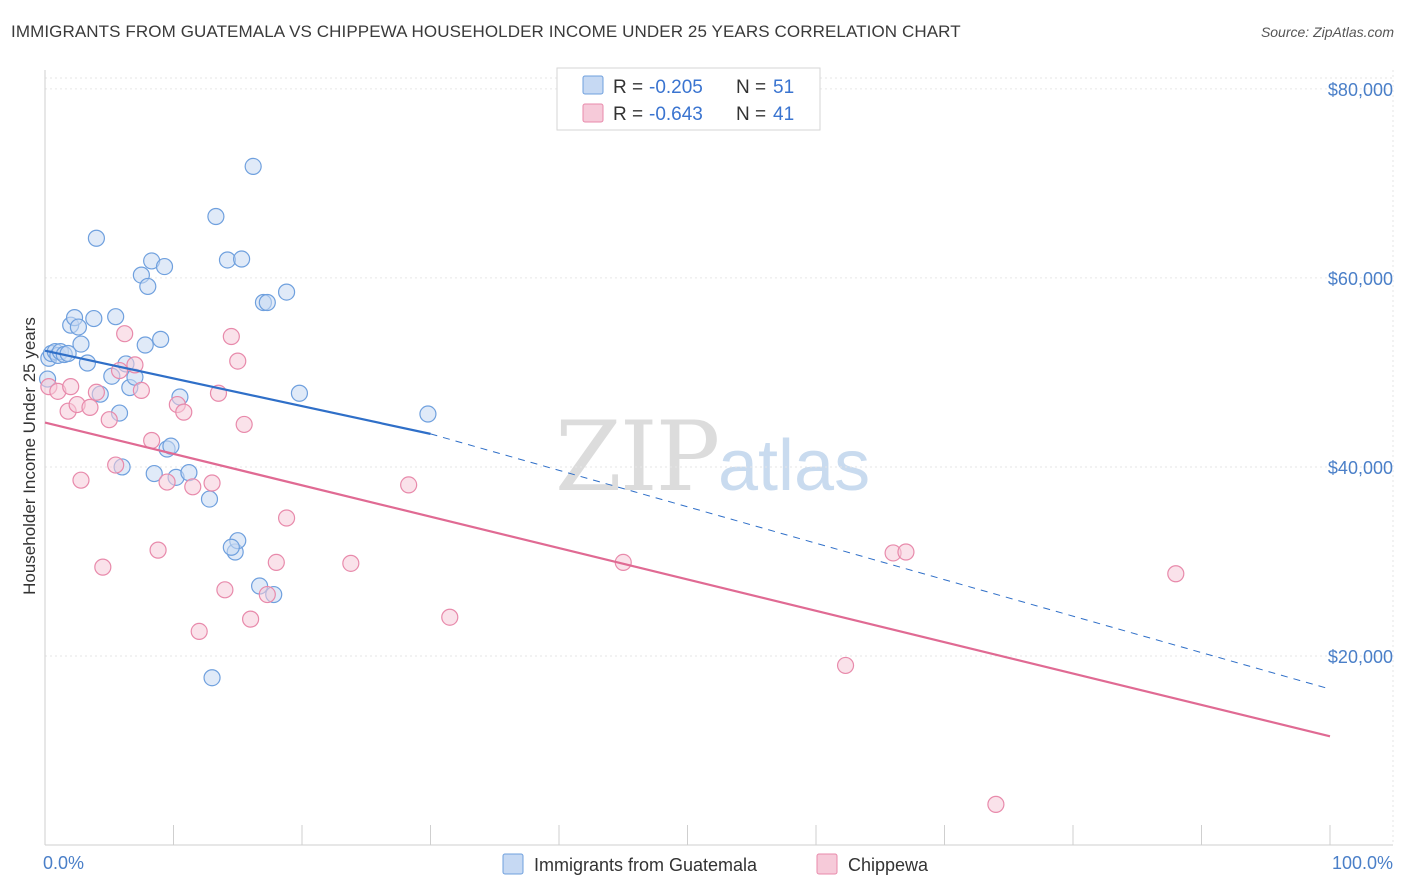  What do you see at coordinates (676, 87) in the screenshot?
I see `legend-r-value-1: -0.205` at bounding box center [676, 87].